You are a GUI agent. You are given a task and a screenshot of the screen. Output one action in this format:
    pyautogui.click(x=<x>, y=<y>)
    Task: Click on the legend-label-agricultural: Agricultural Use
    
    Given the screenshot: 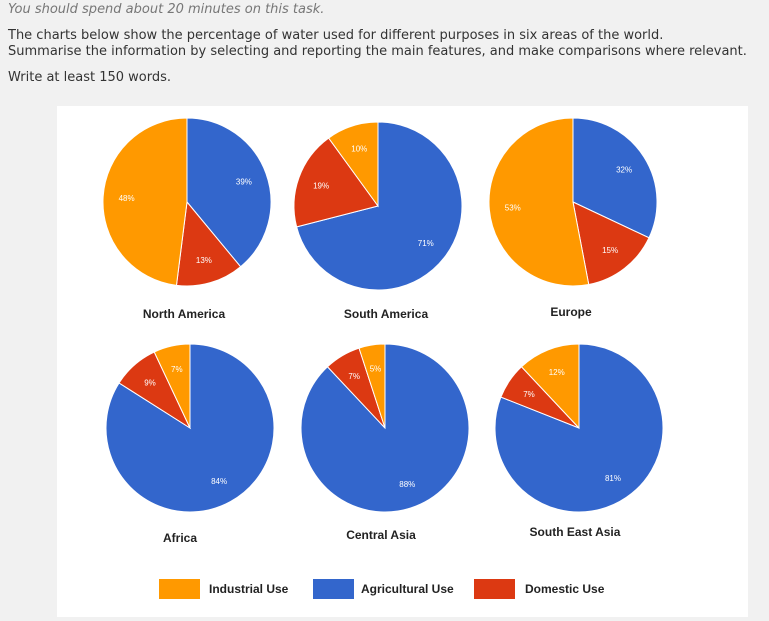 What is the action you would take?
    pyautogui.click(x=407, y=589)
    